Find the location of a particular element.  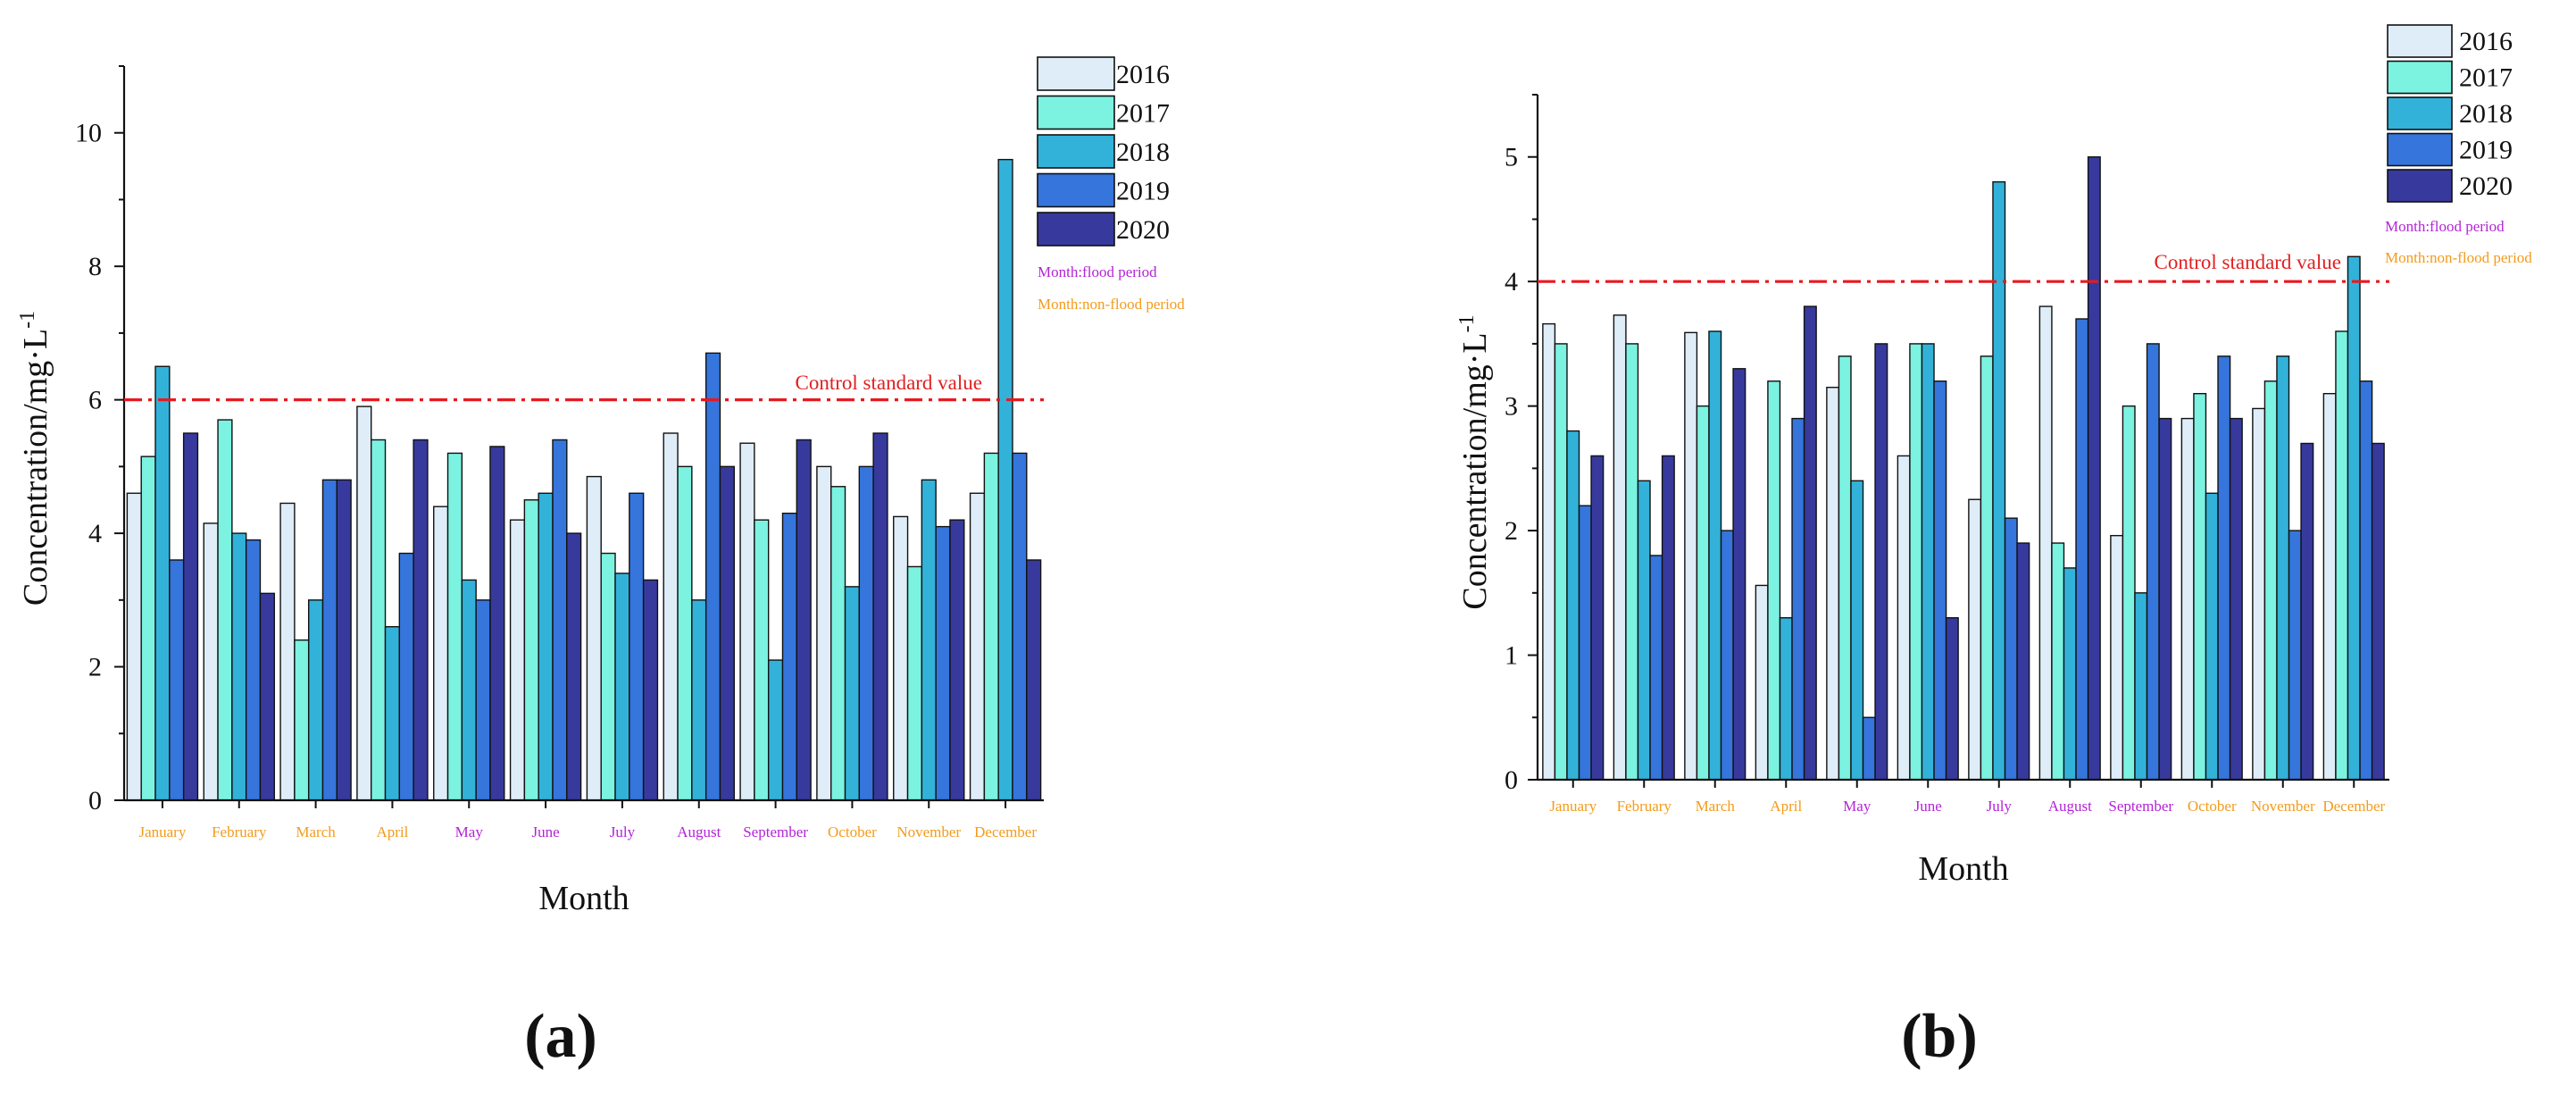

legend-label-2018: 2018 is located at coordinates (2486, 114).